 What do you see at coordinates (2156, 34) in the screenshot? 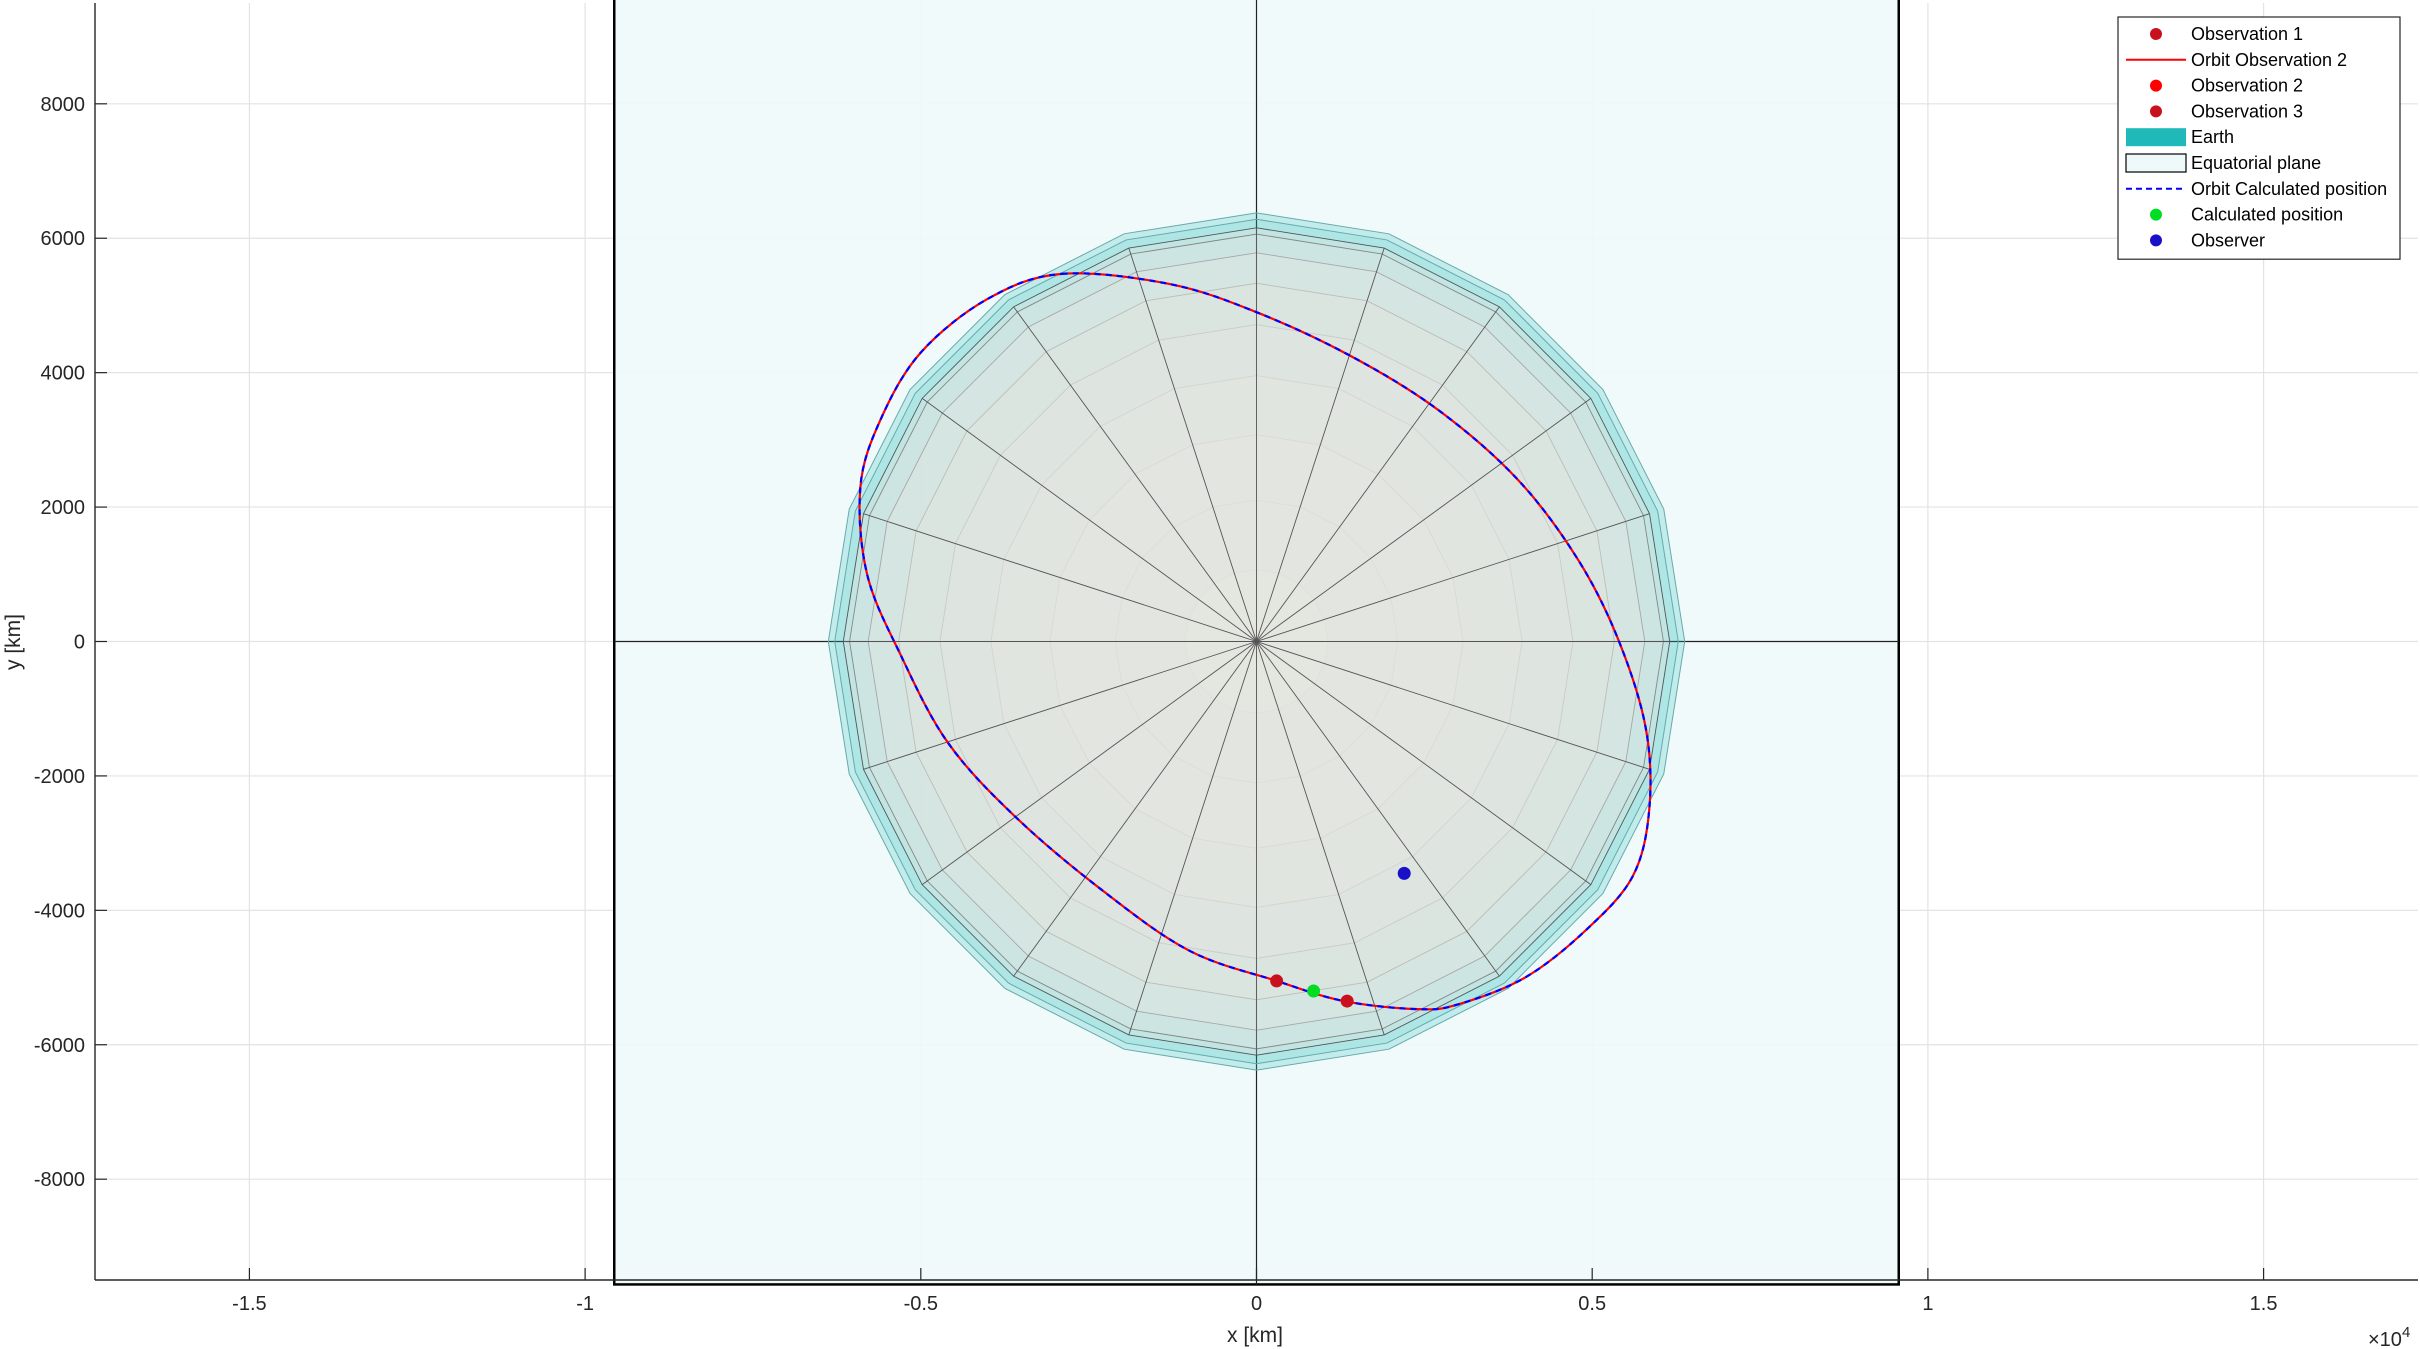
I see `legend-observation-1-symbol` at bounding box center [2156, 34].